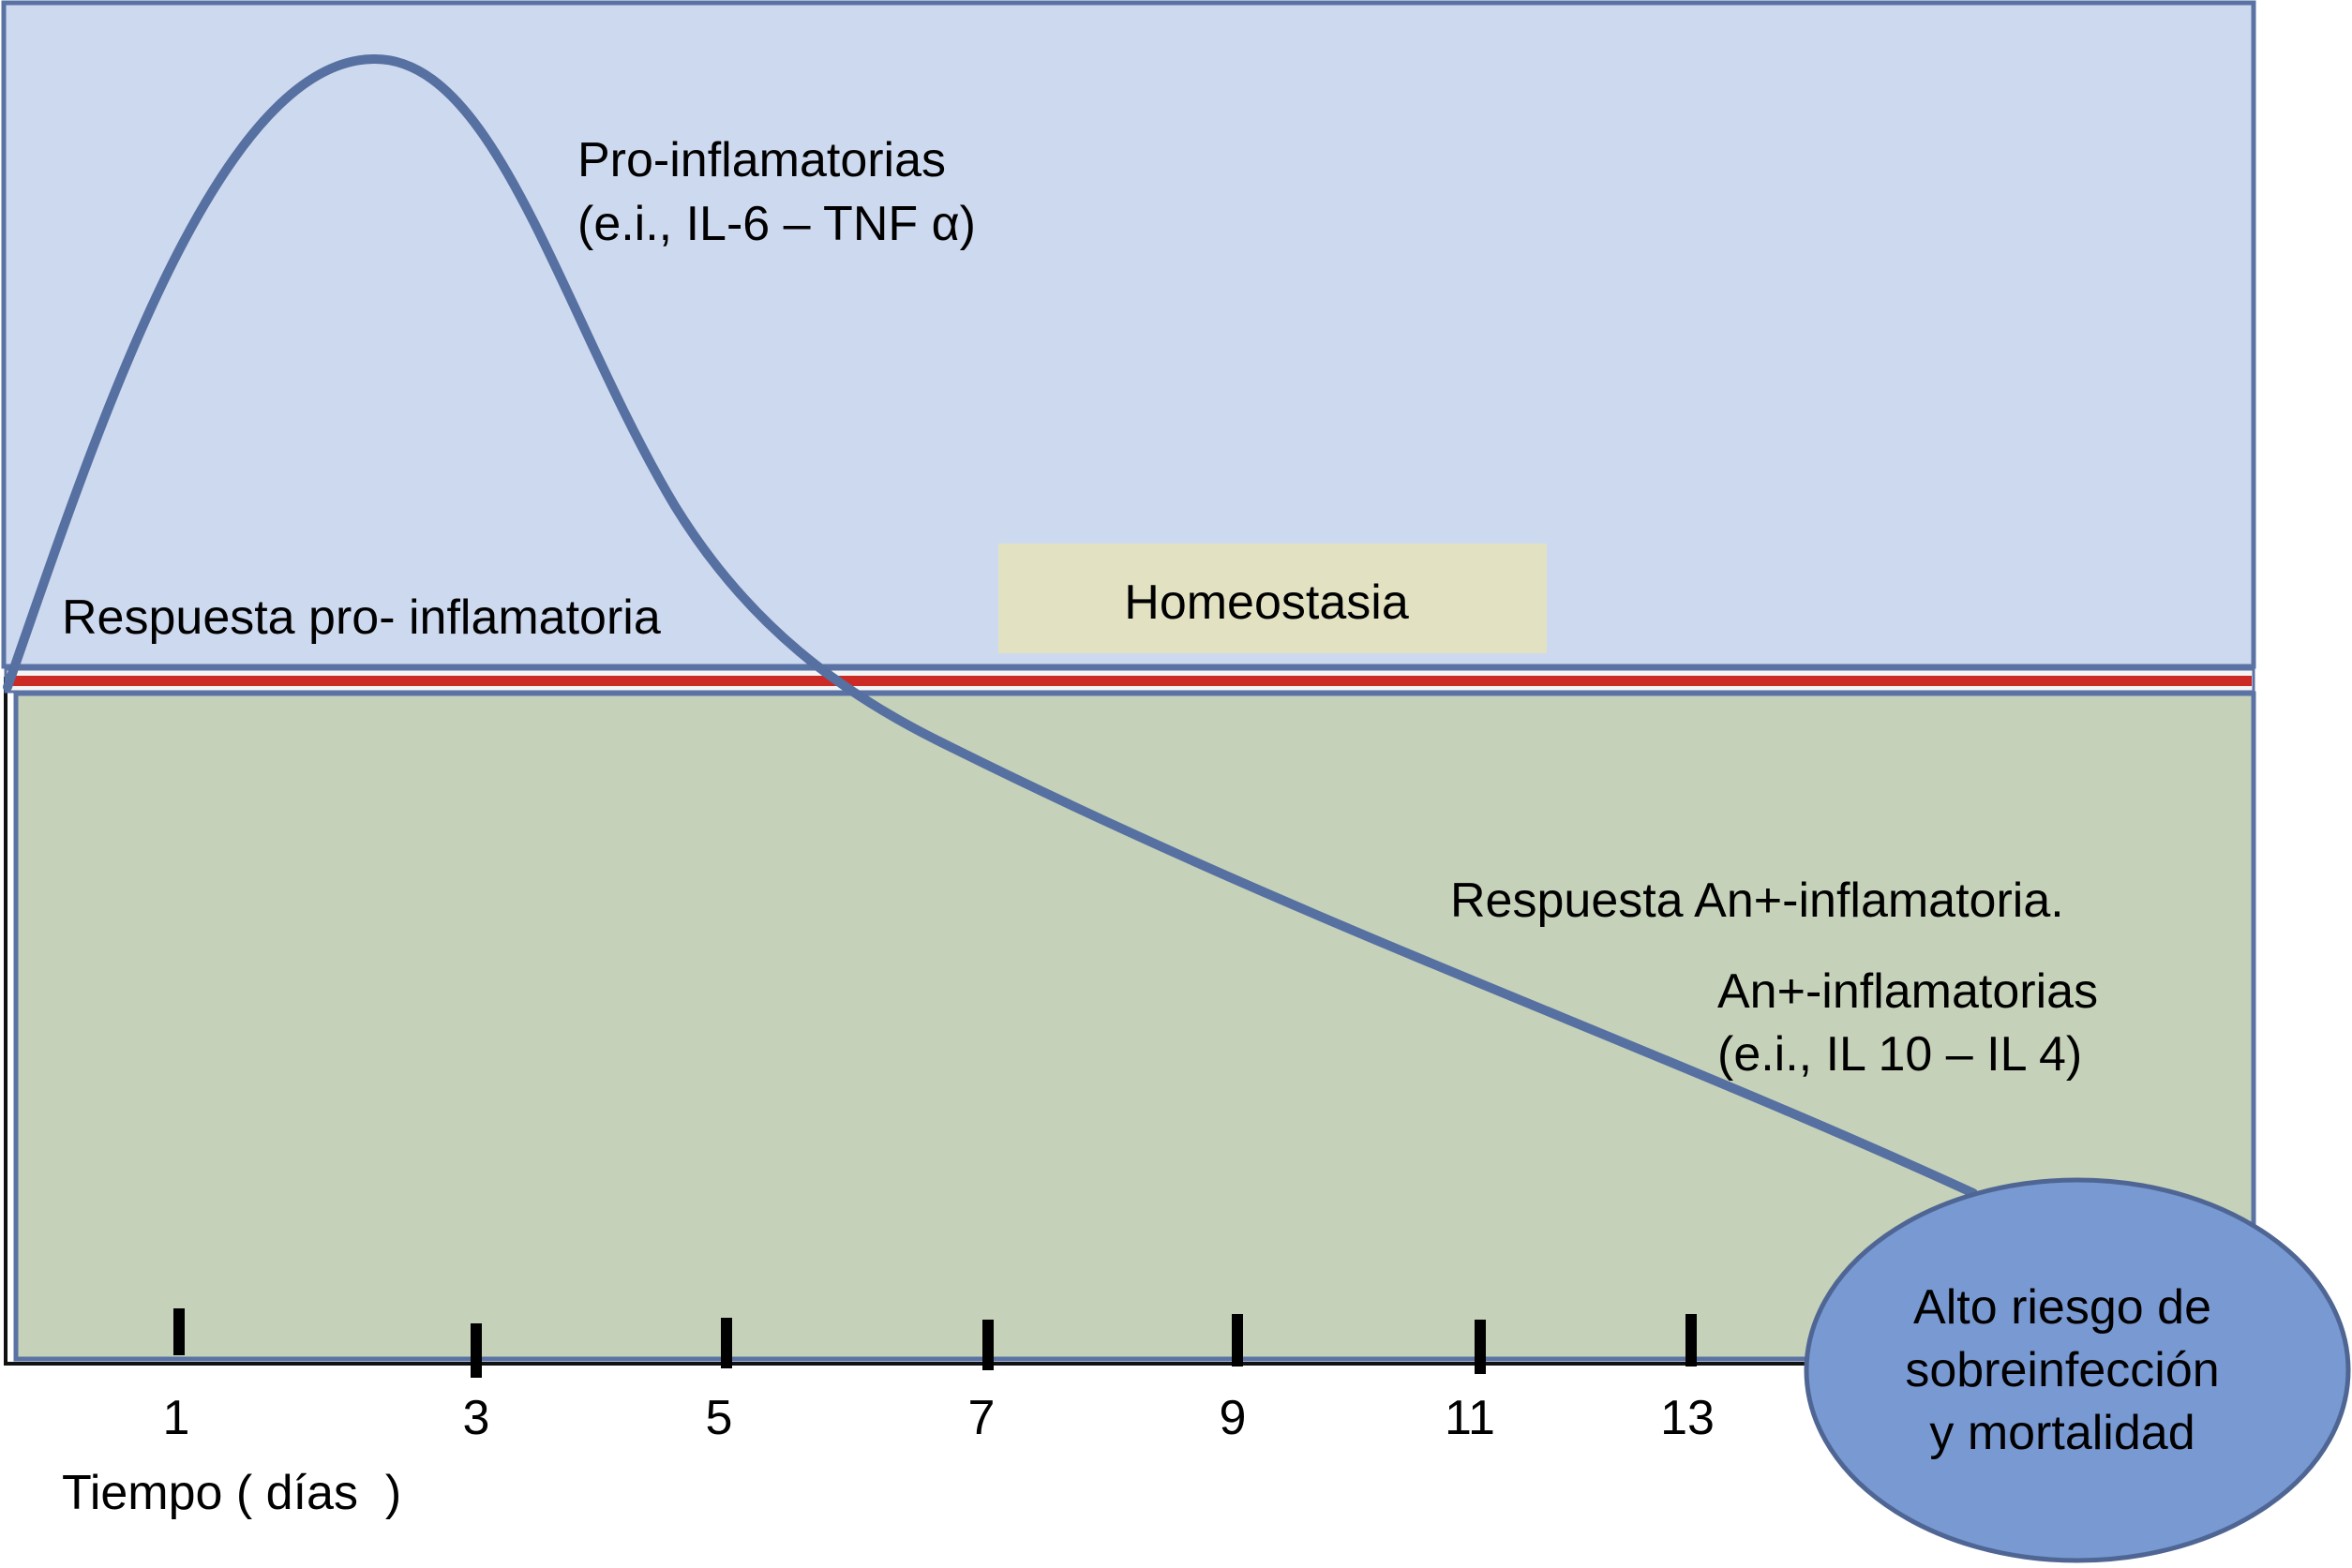 The image size is (2352, 1568). I want to click on x-axis-title: Tiempo ( días ), so click(231, 1493).